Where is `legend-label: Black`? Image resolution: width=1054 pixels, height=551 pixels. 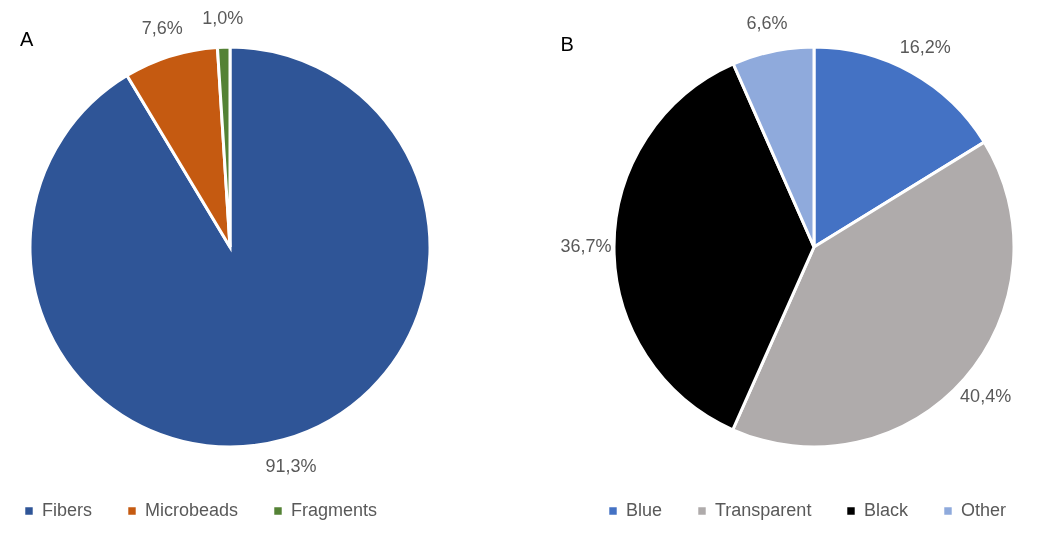
legend-label: Black is located at coordinates (887, 510).